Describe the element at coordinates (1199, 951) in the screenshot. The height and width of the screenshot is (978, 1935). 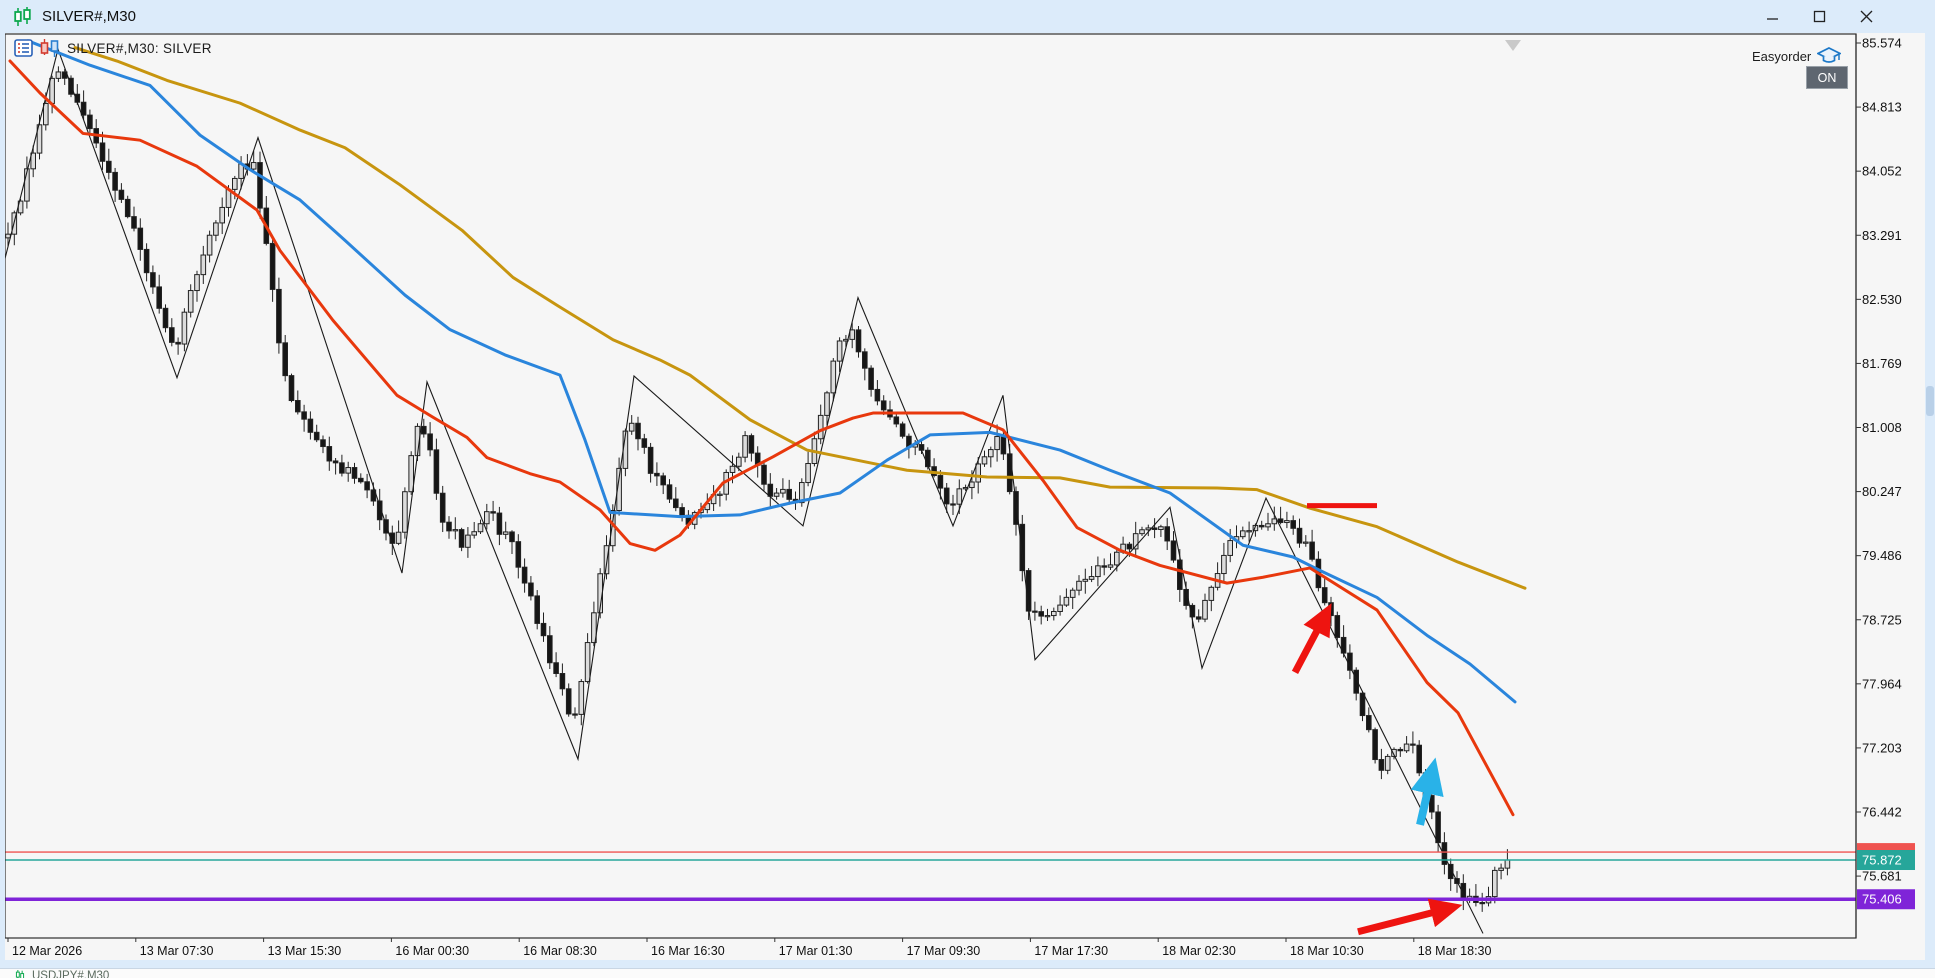
I see `svg-text: 18 Mar 02:30` at that location.